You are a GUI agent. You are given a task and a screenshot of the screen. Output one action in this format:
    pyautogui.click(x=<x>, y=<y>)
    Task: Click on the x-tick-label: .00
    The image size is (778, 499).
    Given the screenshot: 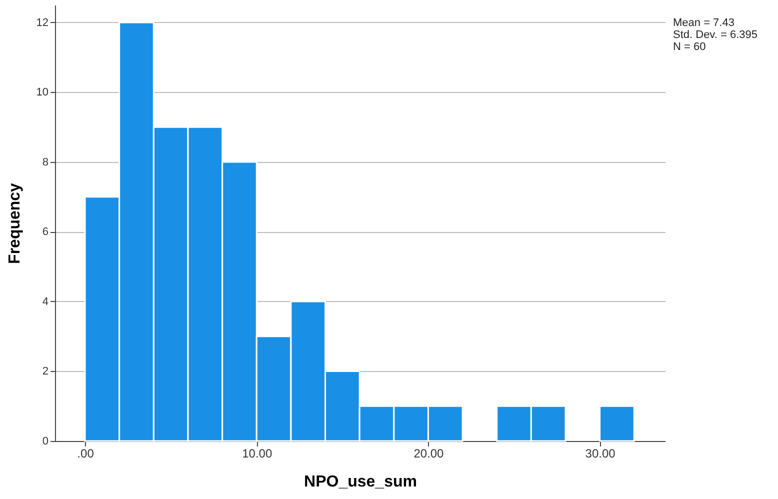 What is the action you would take?
    pyautogui.click(x=85, y=453)
    